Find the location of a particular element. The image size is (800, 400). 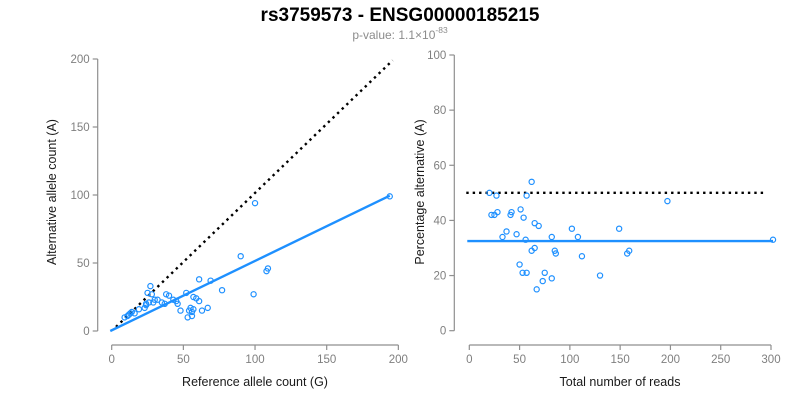

pvalue-mantissa: 1.1×10 is located at coordinates (417, 35).